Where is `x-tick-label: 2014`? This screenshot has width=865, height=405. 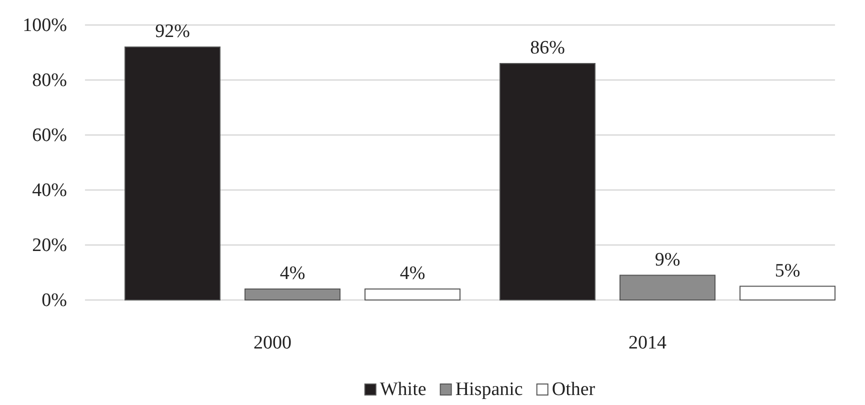 x-tick-label: 2014 is located at coordinates (647, 343).